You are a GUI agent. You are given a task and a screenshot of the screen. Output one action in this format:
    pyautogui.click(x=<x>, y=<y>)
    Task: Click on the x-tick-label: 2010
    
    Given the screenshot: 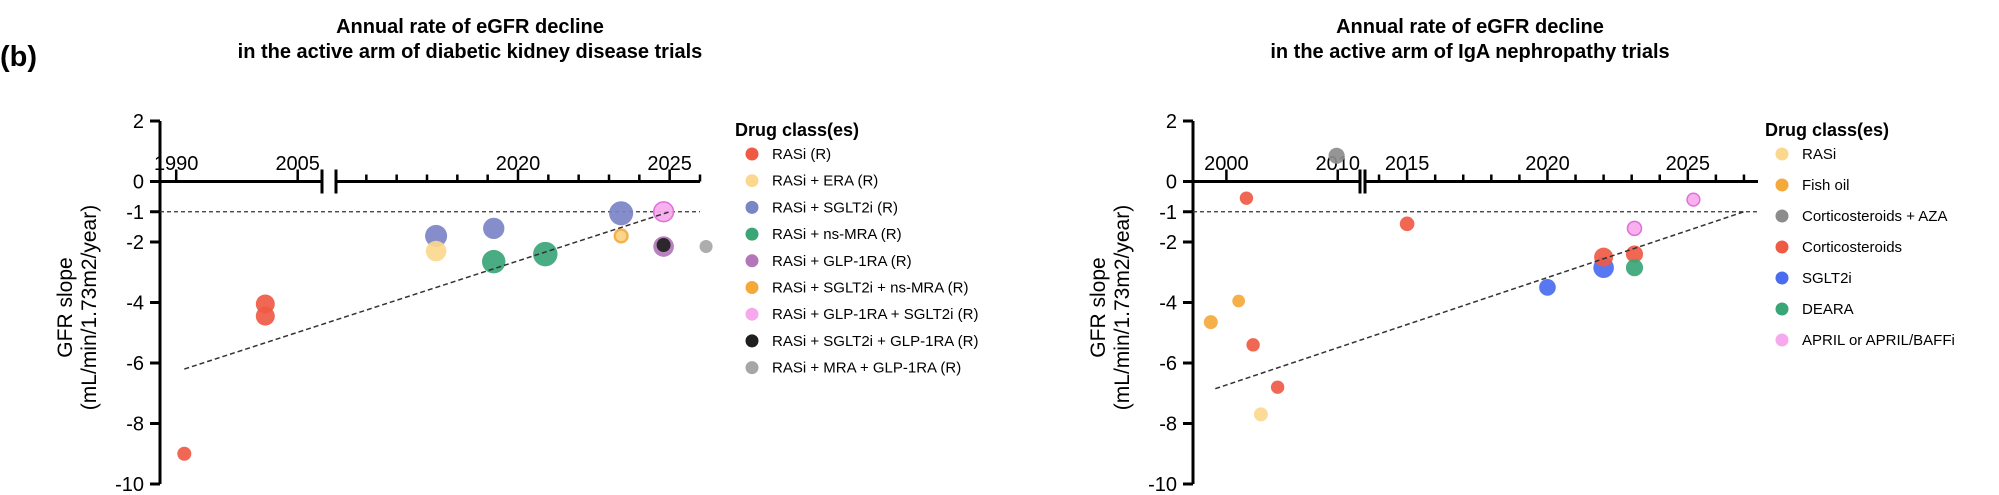 What is the action you would take?
    pyautogui.click(x=1337, y=164)
    